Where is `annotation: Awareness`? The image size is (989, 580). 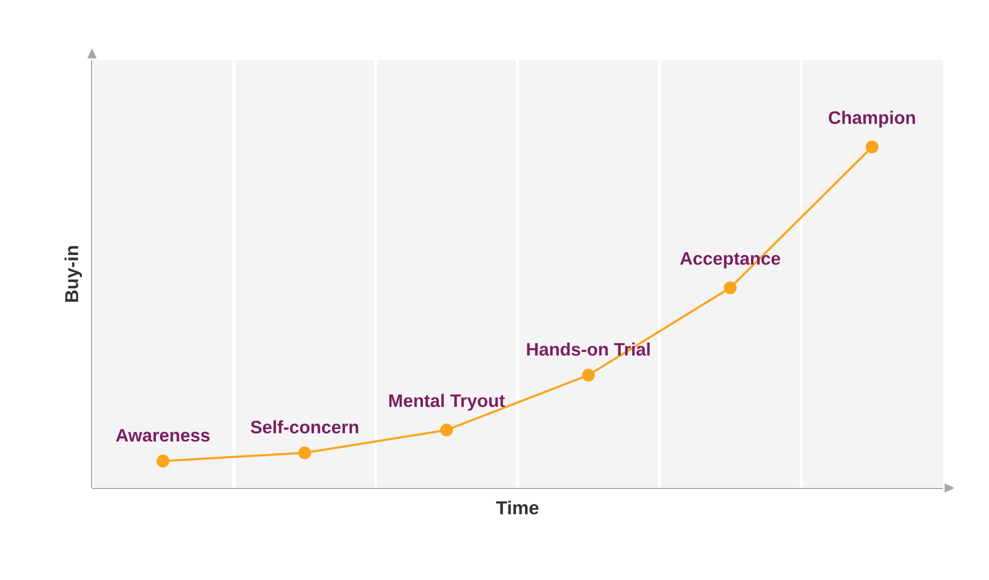 annotation: Awareness is located at coordinates (163, 435).